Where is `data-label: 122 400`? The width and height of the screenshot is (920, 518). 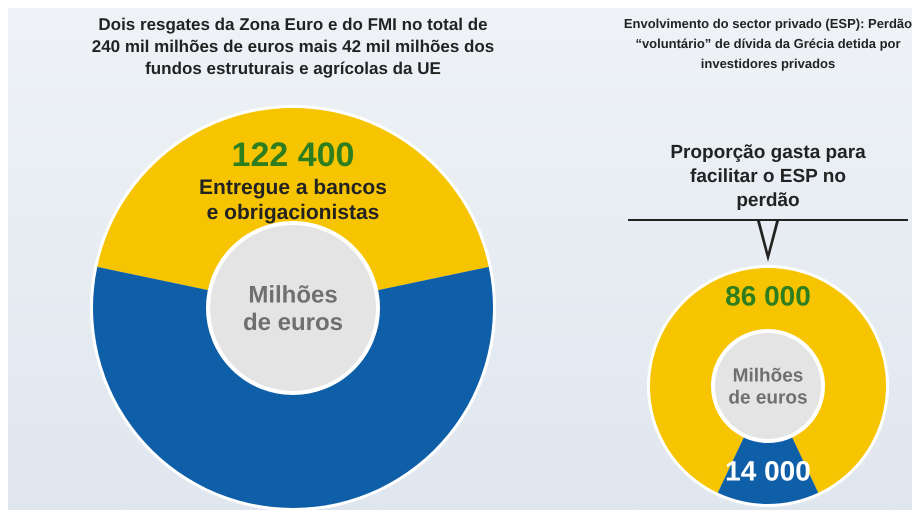
data-label: 122 400 is located at coordinates (293, 155).